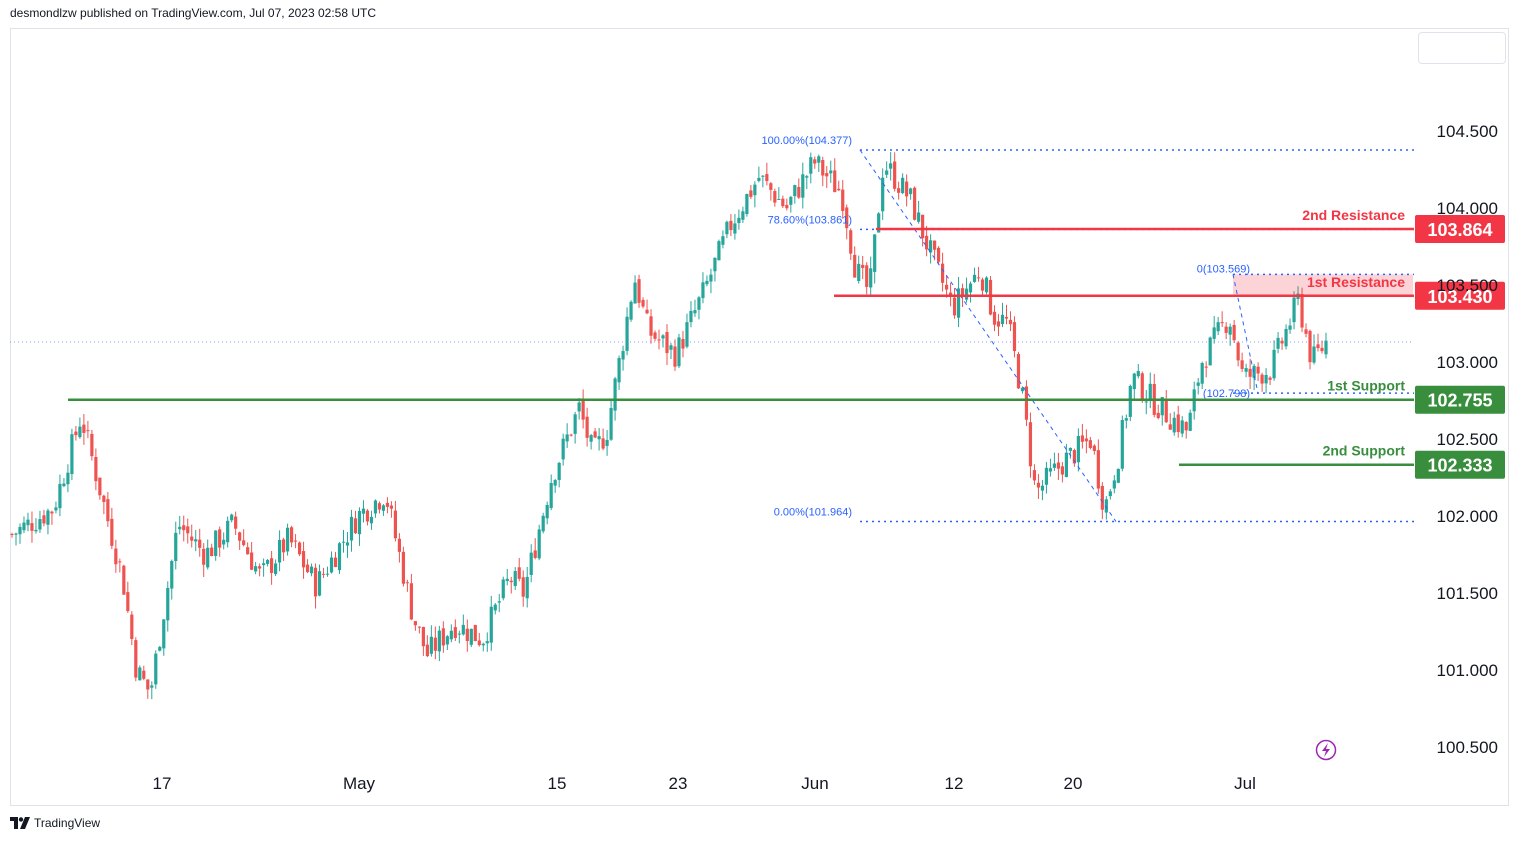 Image resolution: width=1520 pixels, height=842 pixels. I want to click on y-tick-label: 101.500, so click(1467, 593).